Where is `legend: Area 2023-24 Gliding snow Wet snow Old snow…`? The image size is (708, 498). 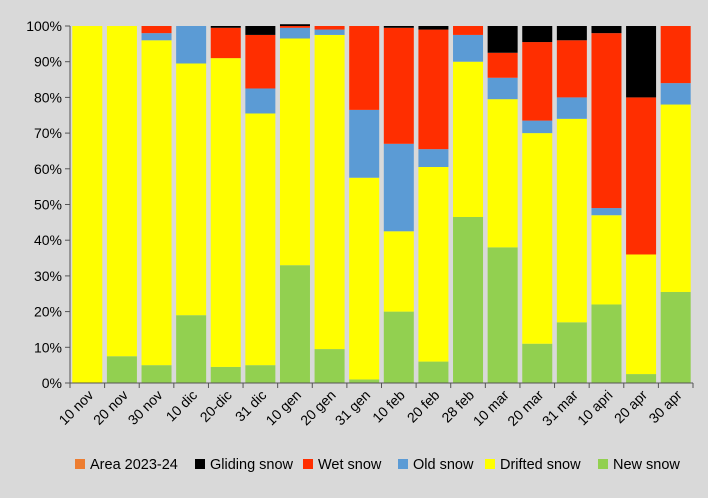 legend: Area 2023-24 Gliding snow Wet snow Old snow… is located at coordinates (377, 465).